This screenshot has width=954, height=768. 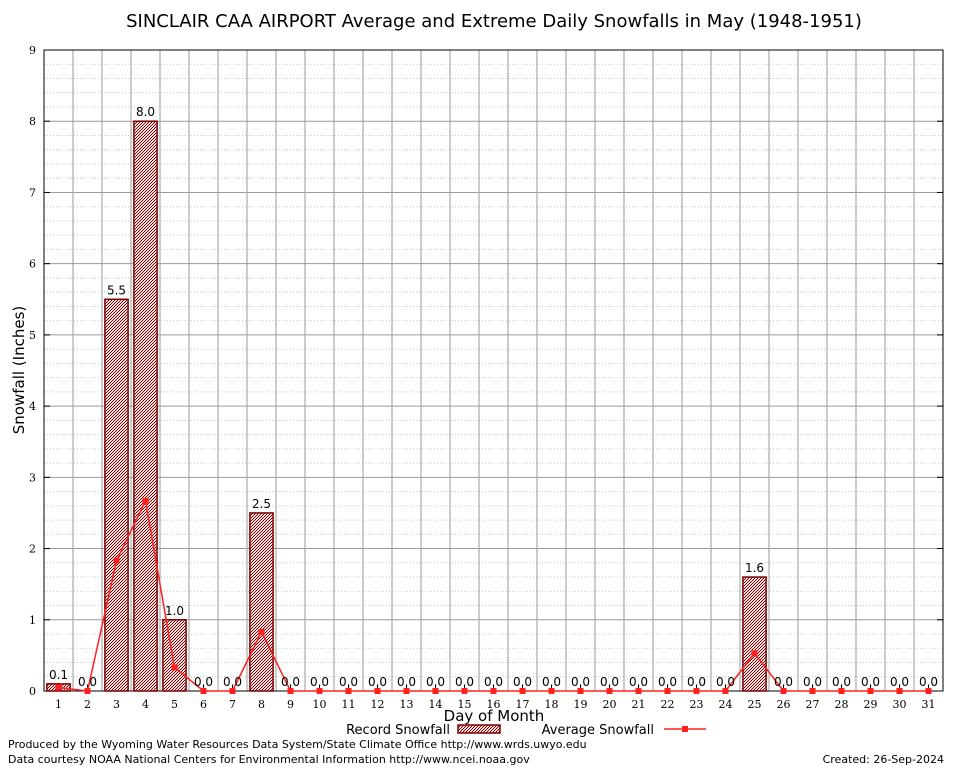 I want to click on x-tick-label: 7, so click(x=232, y=704).